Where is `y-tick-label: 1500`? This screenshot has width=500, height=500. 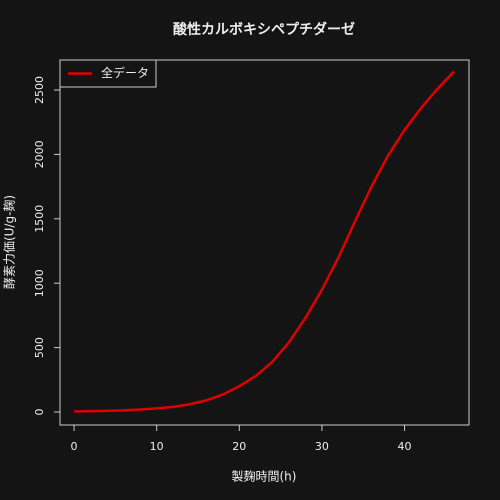 y-tick-label: 1500 is located at coordinates (39, 219).